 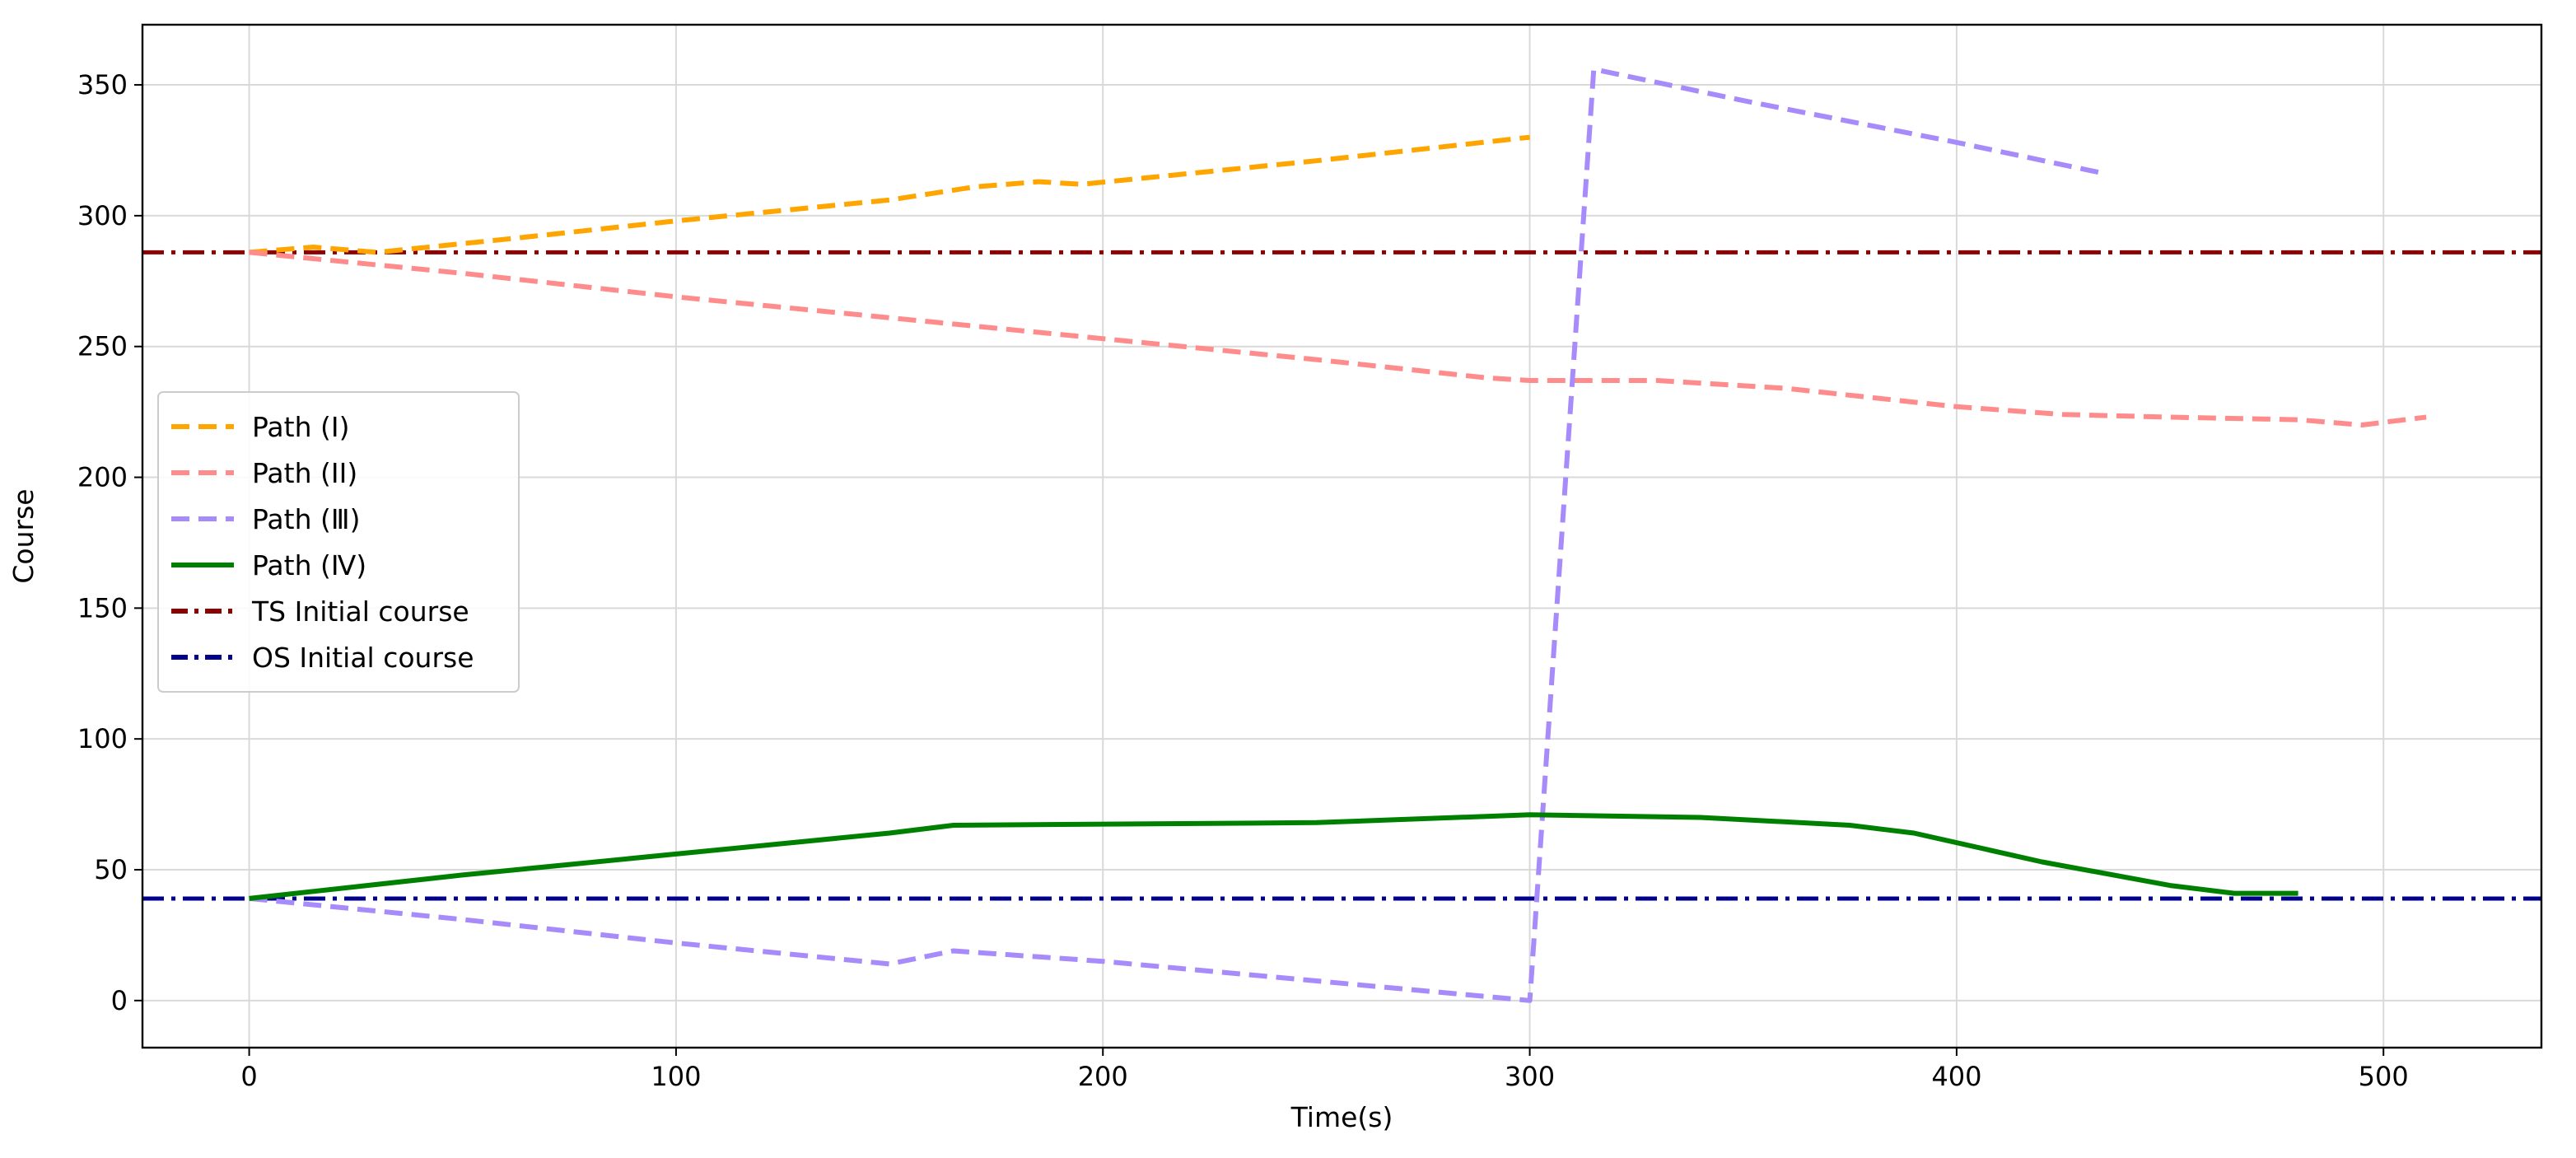 I want to click on x-tick-label: 0, so click(x=248, y=1076).